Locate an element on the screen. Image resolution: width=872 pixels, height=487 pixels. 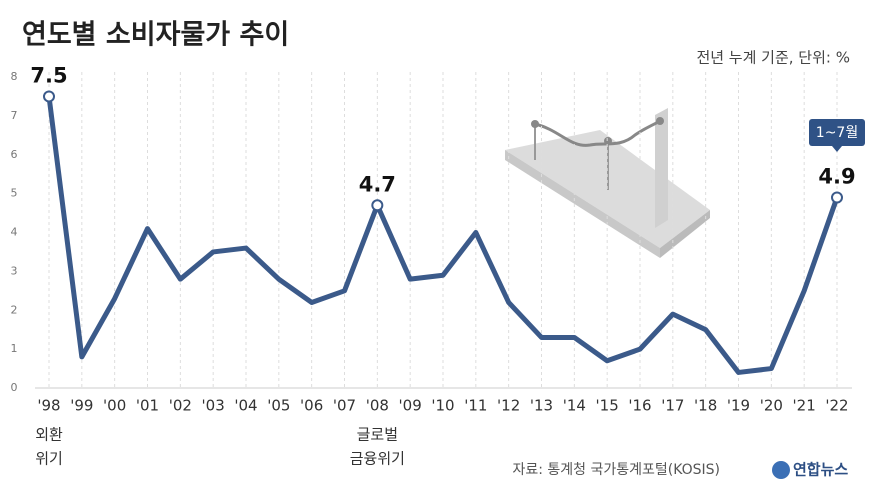
value-label: 7.5 is located at coordinates (48, 75).